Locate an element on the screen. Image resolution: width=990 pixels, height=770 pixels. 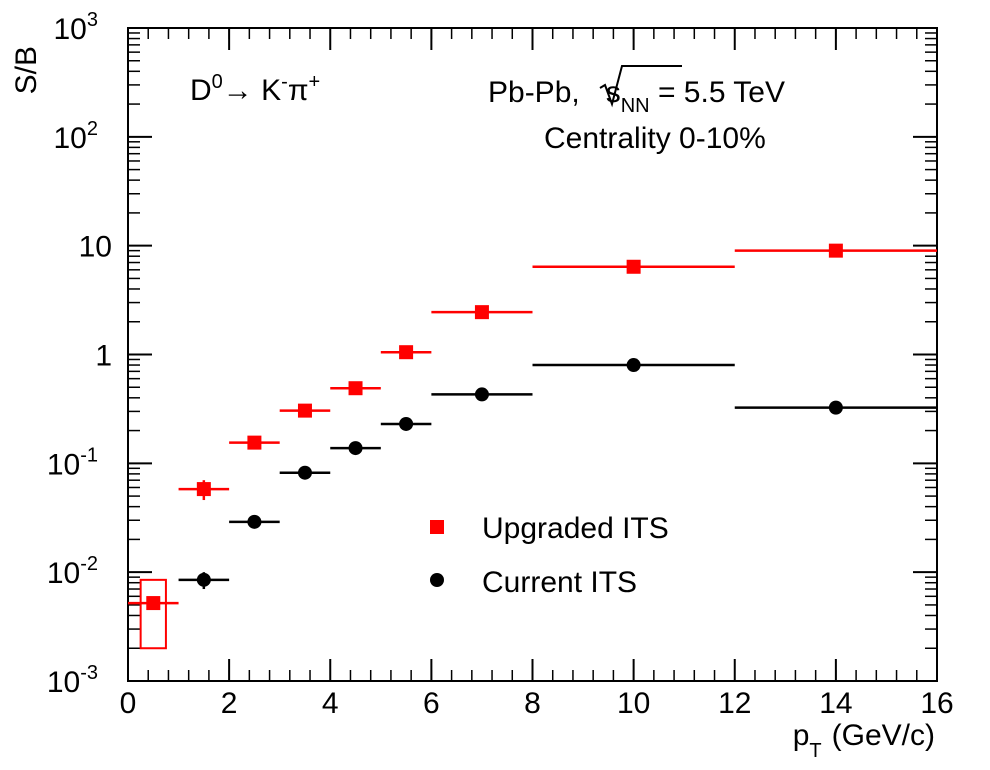
decay-d: D is located at coordinates (201, 90).